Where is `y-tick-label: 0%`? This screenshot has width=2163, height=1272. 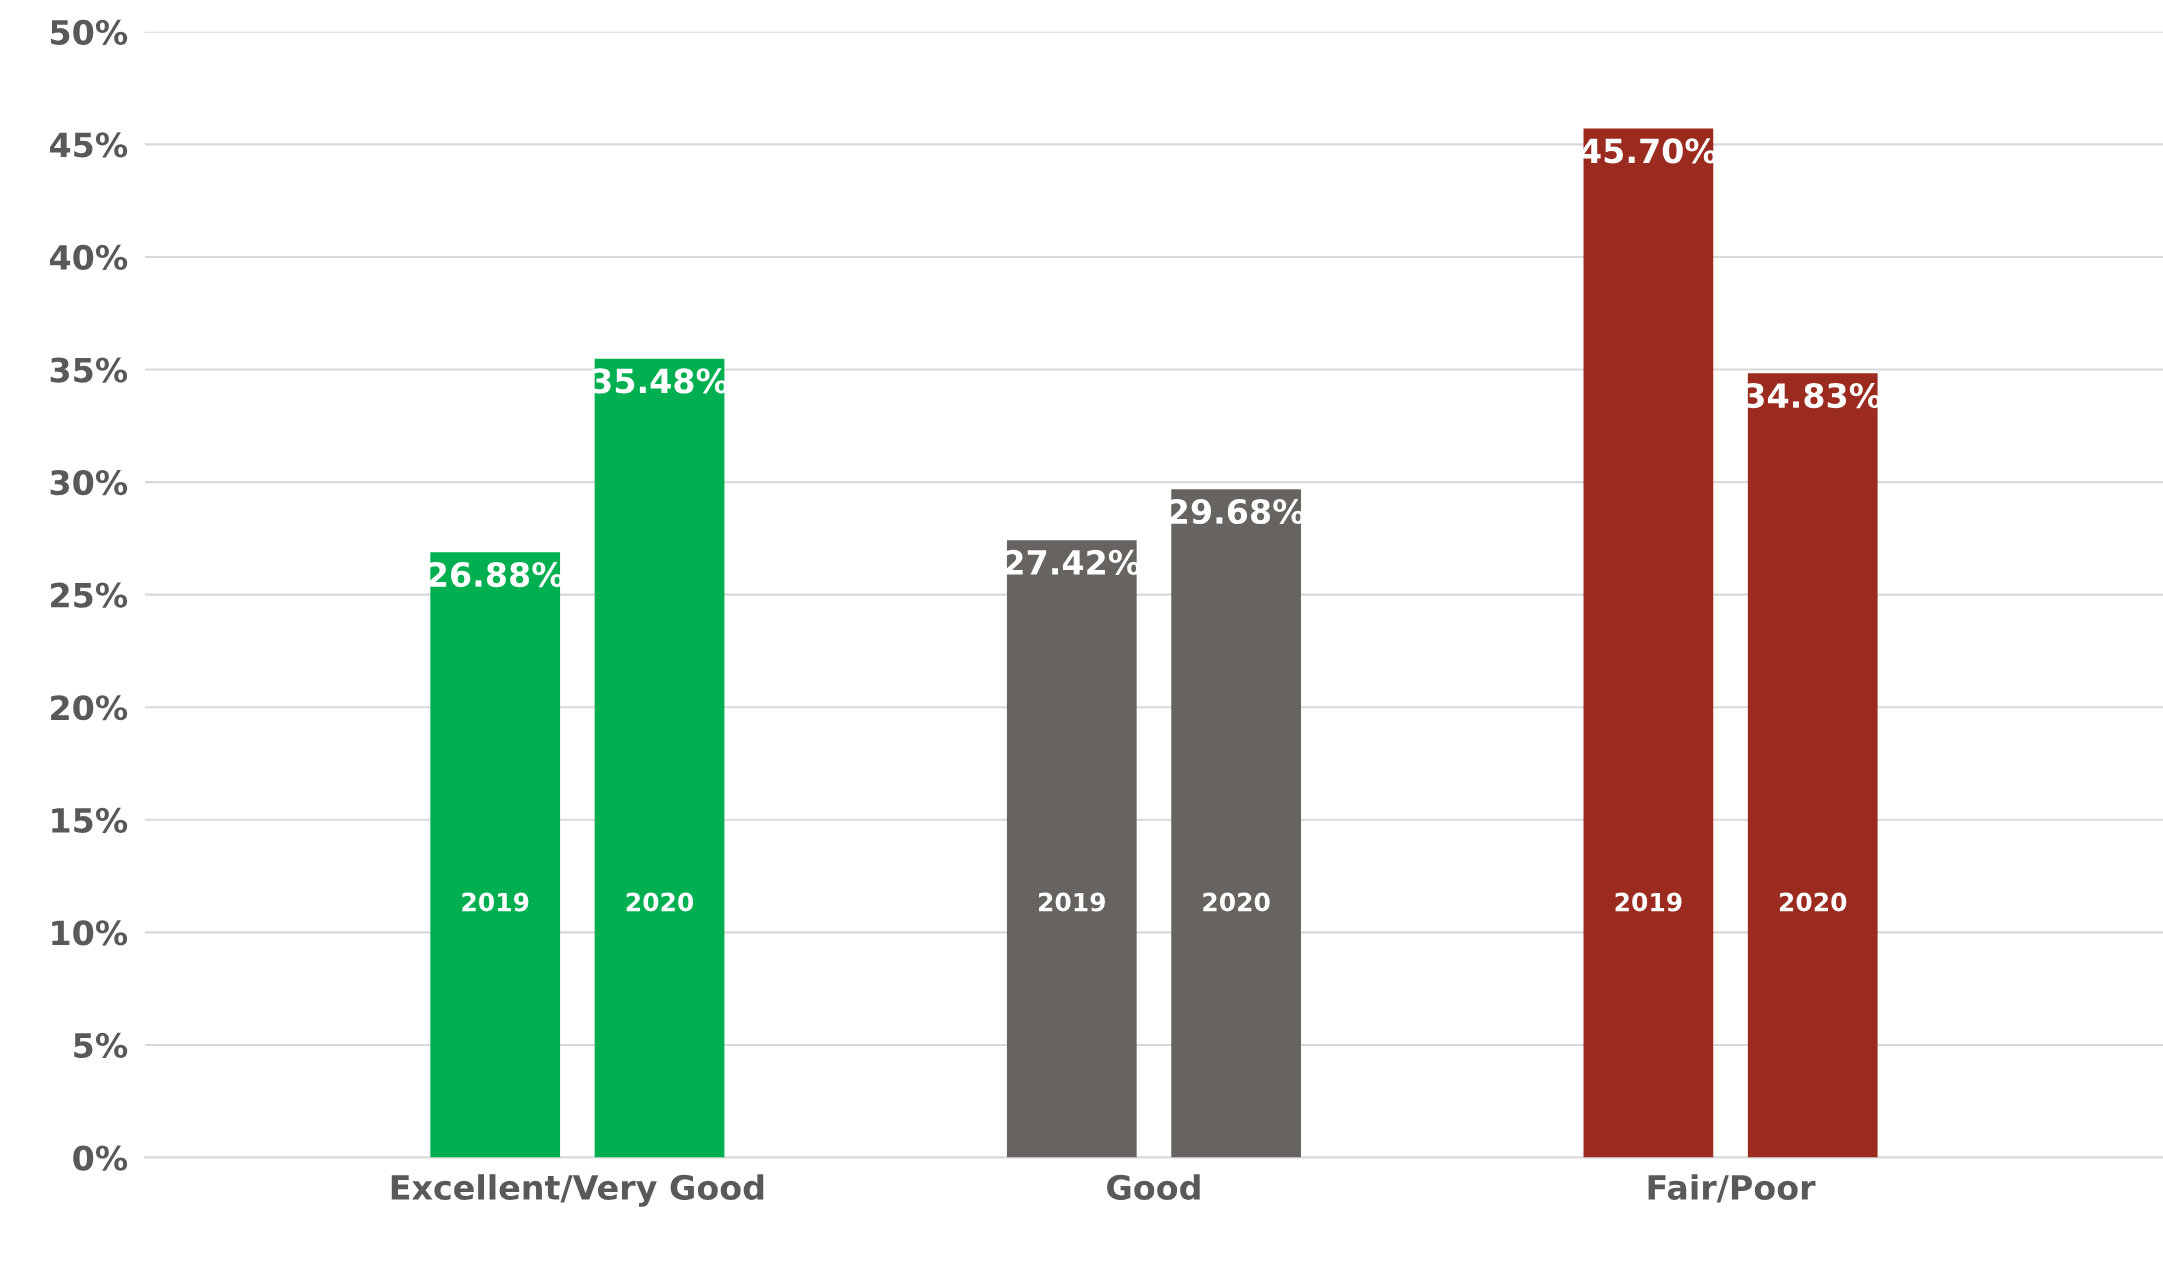 y-tick-label: 0% is located at coordinates (100, 1158).